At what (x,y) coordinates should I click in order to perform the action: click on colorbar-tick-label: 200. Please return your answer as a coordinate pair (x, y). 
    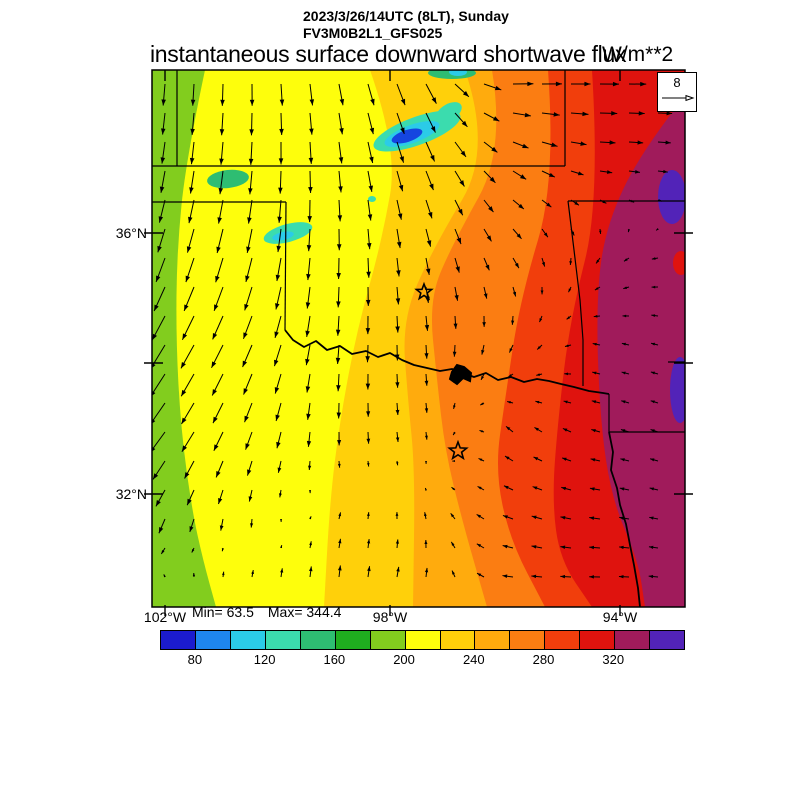
    Looking at the image, I should click on (404, 659).